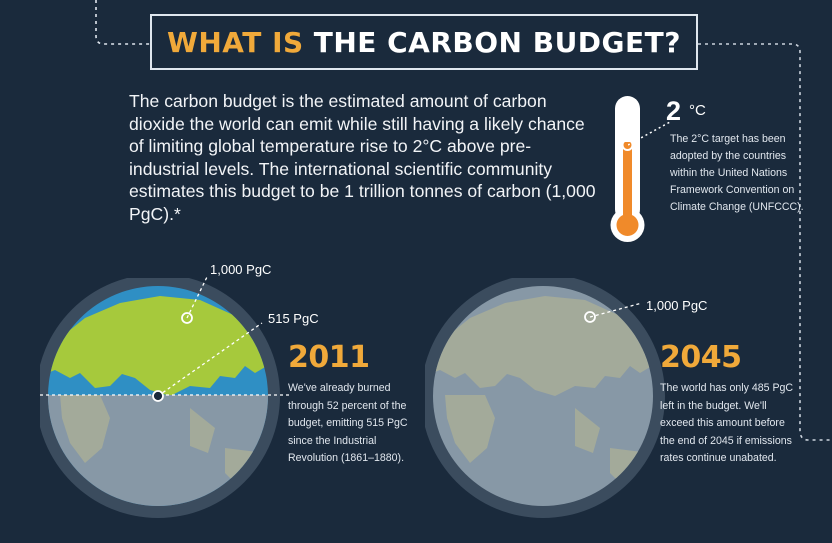 The image size is (832, 543). What do you see at coordinates (674, 111) in the screenshot?
I see `target-degrees-value: 2` at bounding box center [674, 111].